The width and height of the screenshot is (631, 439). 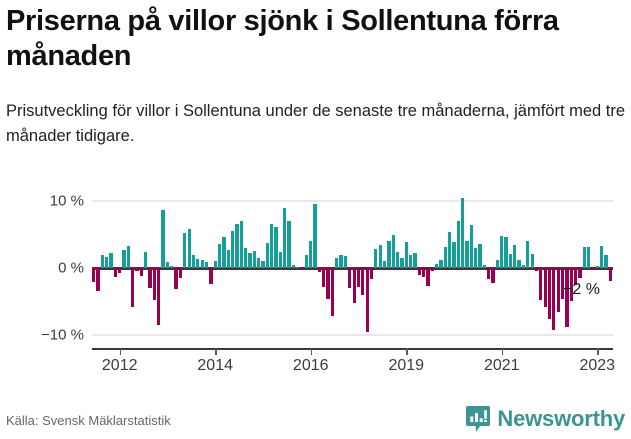 I want to click on x-tick-label: 2012, so click(x=119, y=365).